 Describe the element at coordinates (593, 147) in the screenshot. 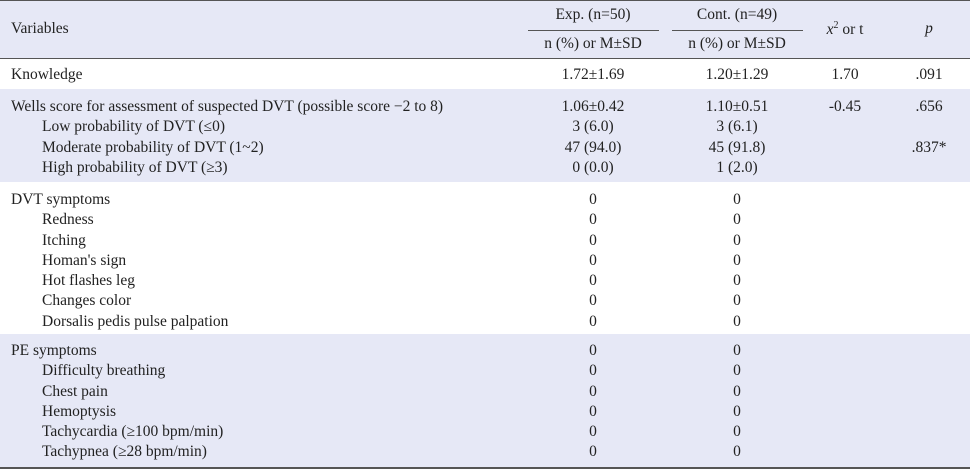

I see `exp-value: 47 (94.0)` at that location.